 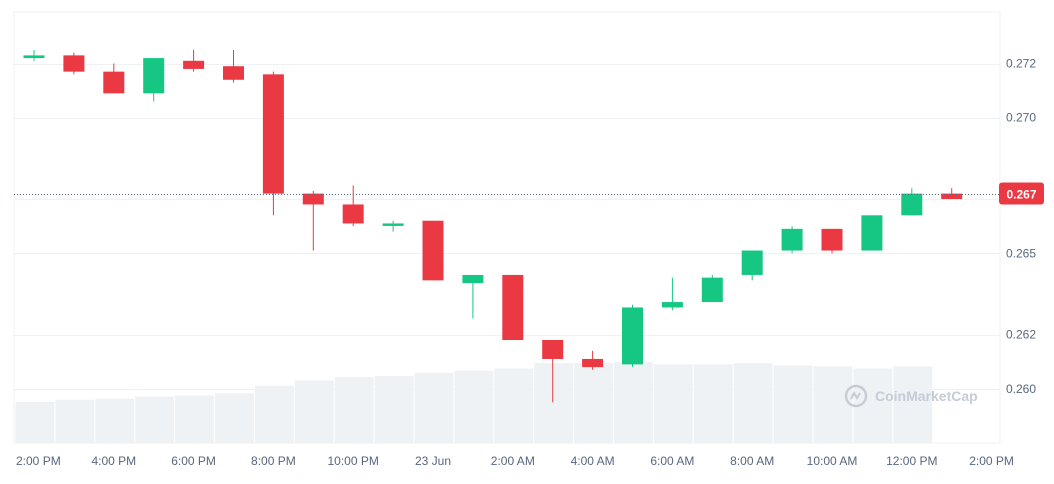 I want to click on current-price-badge: 0.267, so click(x=1021, y=193).